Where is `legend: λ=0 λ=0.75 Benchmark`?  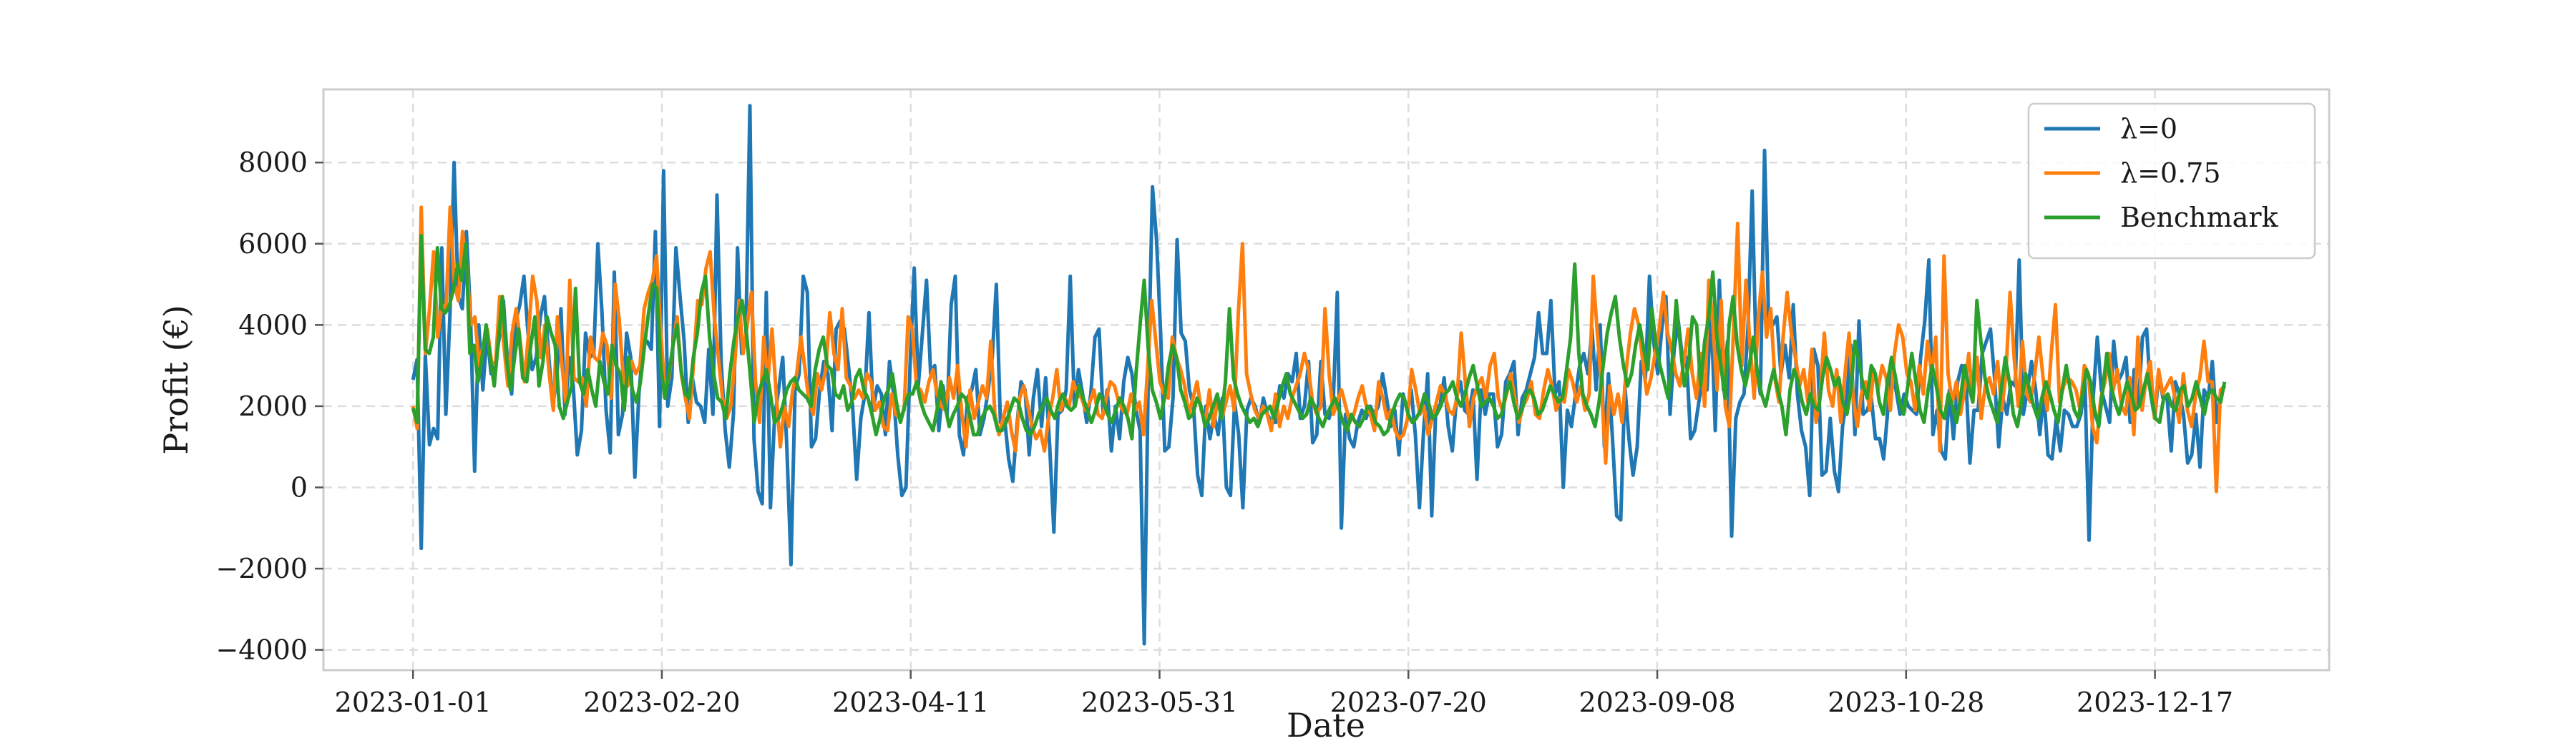 legend: λ=0 λ=0.75 Benchmark is located at coordinates (2171, 181).